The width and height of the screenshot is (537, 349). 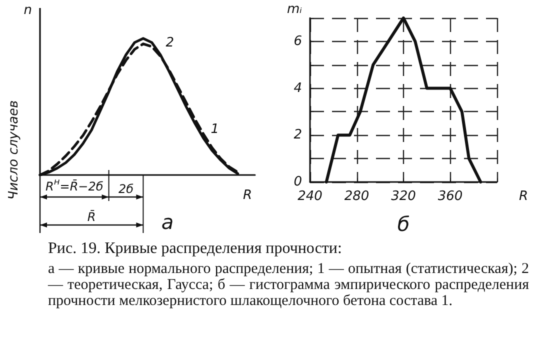 What do you see at coordinates (195, 249) in the screenshot?
I see `text: Рис. 19. Кривые распределения прочности:` at bounding box center [195, 249].